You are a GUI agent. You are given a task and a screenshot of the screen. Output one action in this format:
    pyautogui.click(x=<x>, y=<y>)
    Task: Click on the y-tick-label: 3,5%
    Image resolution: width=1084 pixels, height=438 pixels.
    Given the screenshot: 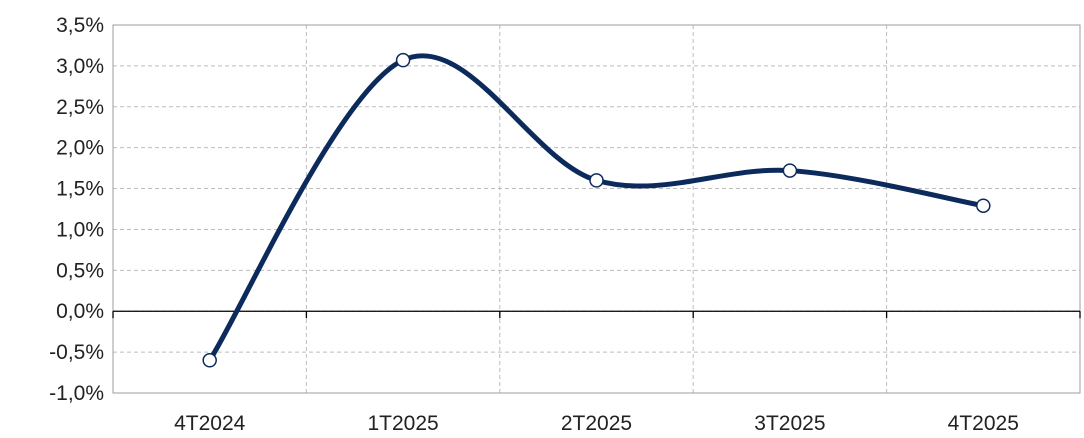 What is the action you would take?
    pyautogui.click(x=80, y=25)
    